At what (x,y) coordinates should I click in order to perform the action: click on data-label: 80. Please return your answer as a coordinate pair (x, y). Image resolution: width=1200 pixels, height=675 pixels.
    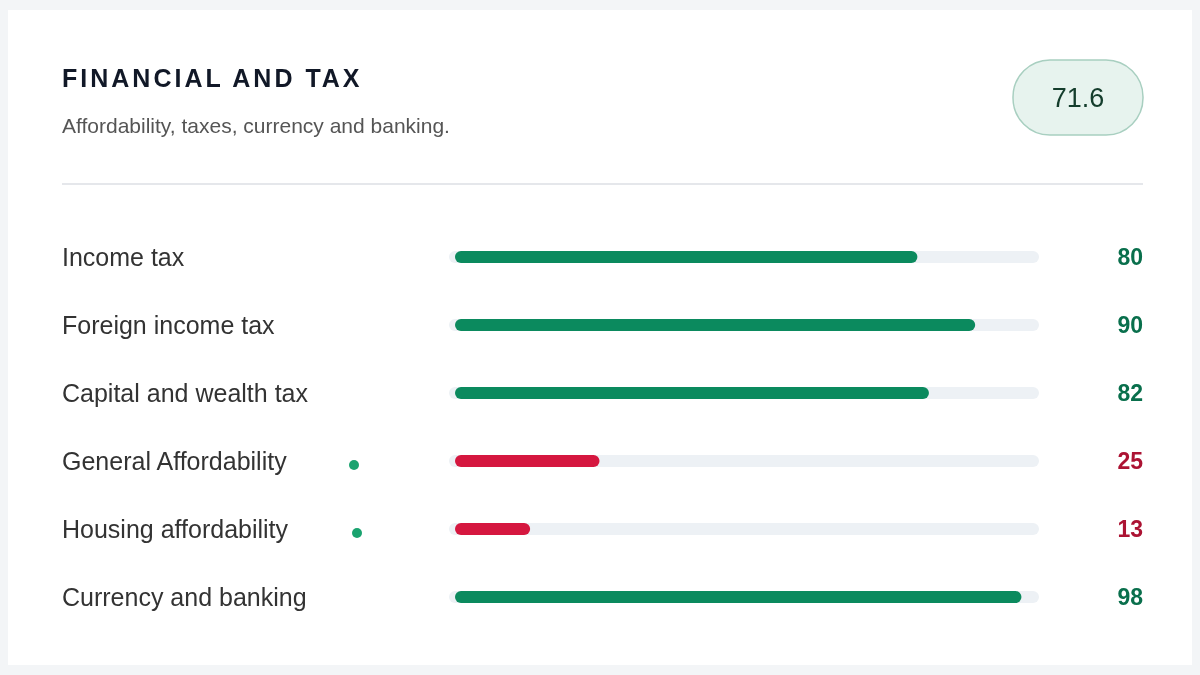
    Looking at the image, I should click on (1130, 257).